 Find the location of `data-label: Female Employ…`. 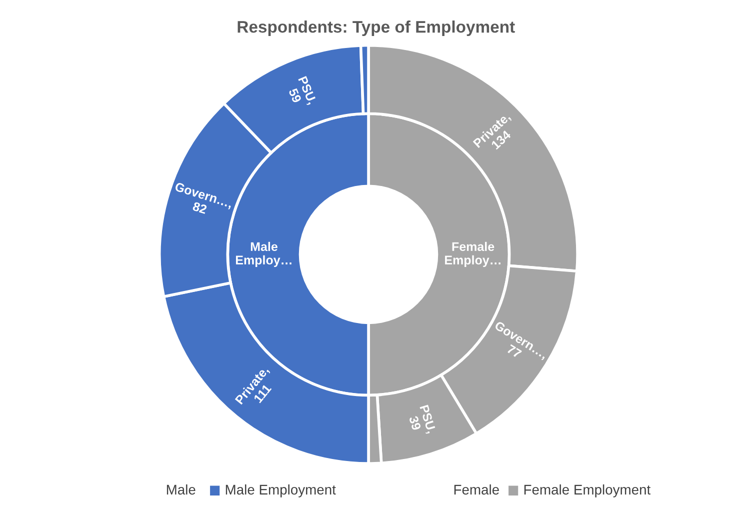

data-label: Female Employ… is located at coordinates (472, 254).